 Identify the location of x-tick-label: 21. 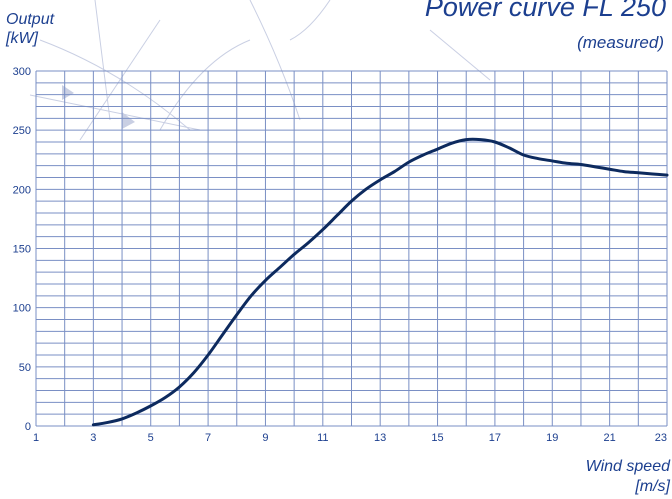
(610, 438).